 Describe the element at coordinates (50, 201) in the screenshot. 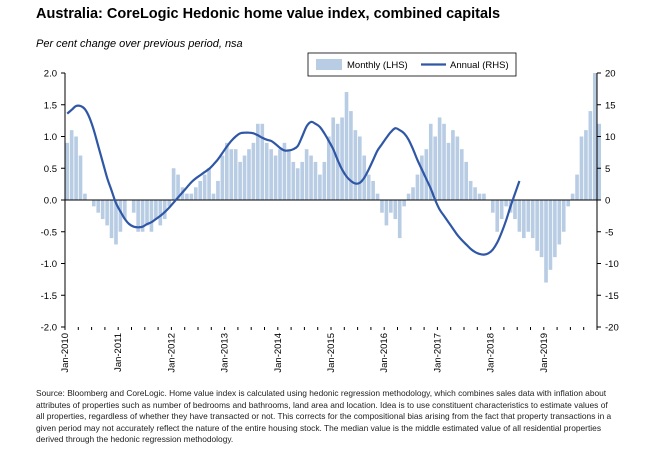

I see `left-tick-label: 0.0` at that location.